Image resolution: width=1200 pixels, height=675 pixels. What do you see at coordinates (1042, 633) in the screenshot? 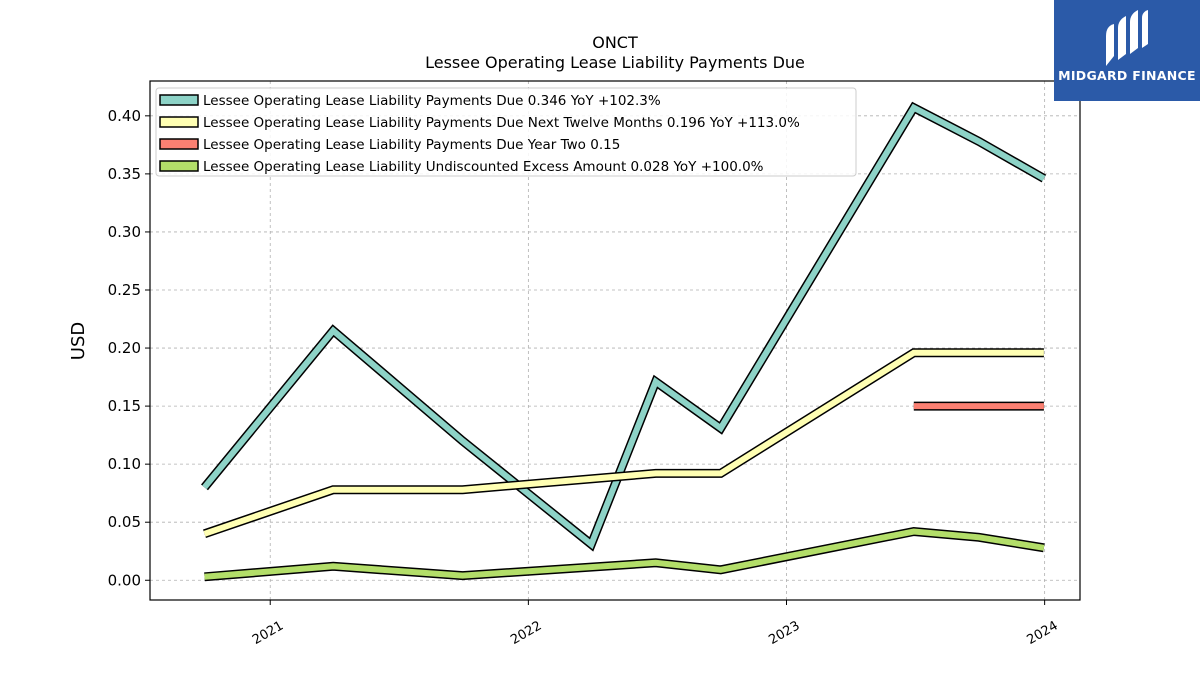
I see `x-tick-label: 2024` at bounding box center [1042, 633].